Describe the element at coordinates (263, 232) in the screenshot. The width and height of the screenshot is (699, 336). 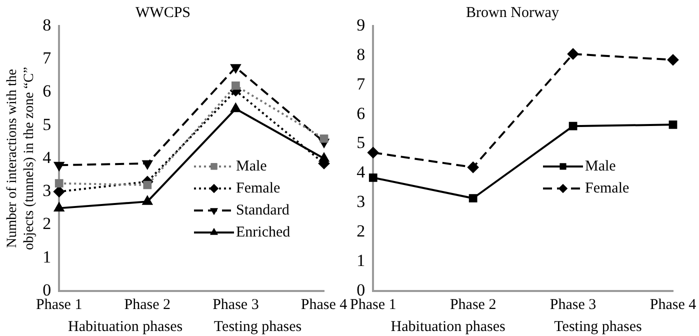
I see `legend-label: Enriched` at that location.